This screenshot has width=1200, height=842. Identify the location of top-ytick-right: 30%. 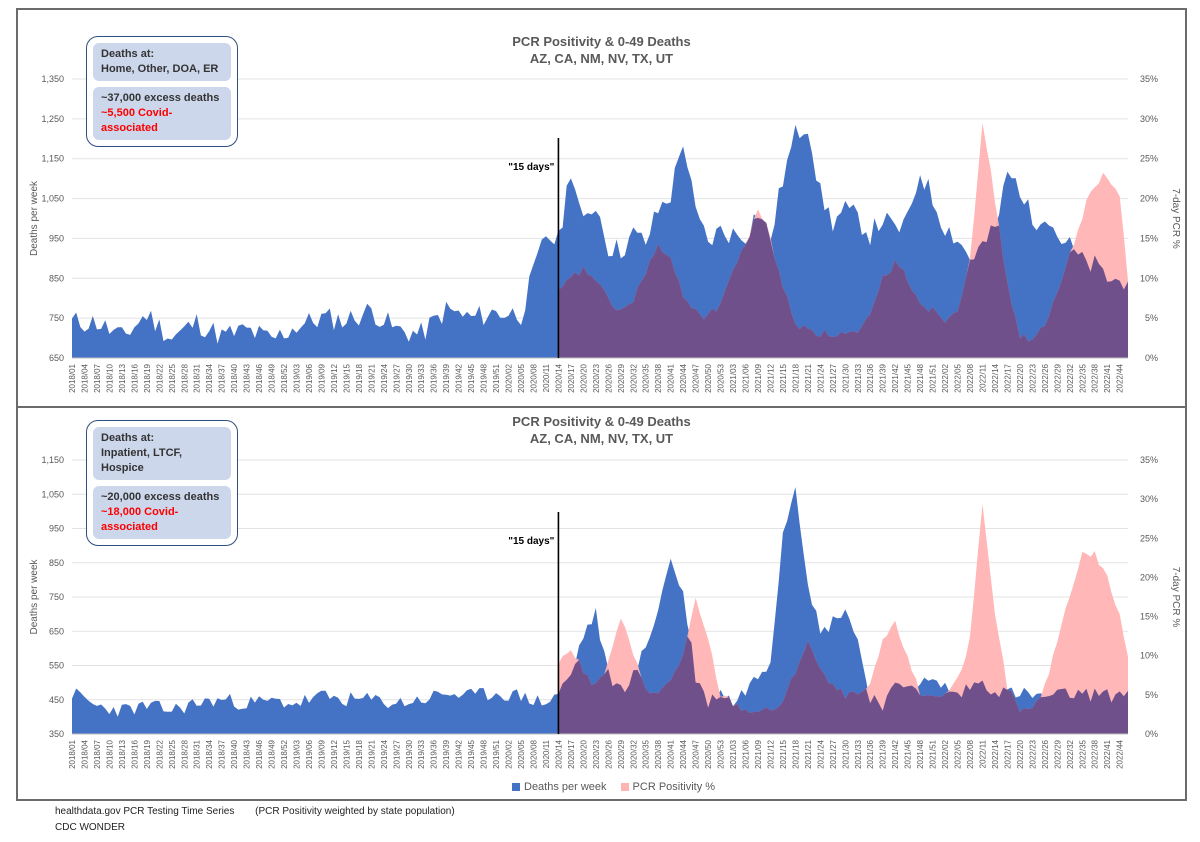
(1149, 119).